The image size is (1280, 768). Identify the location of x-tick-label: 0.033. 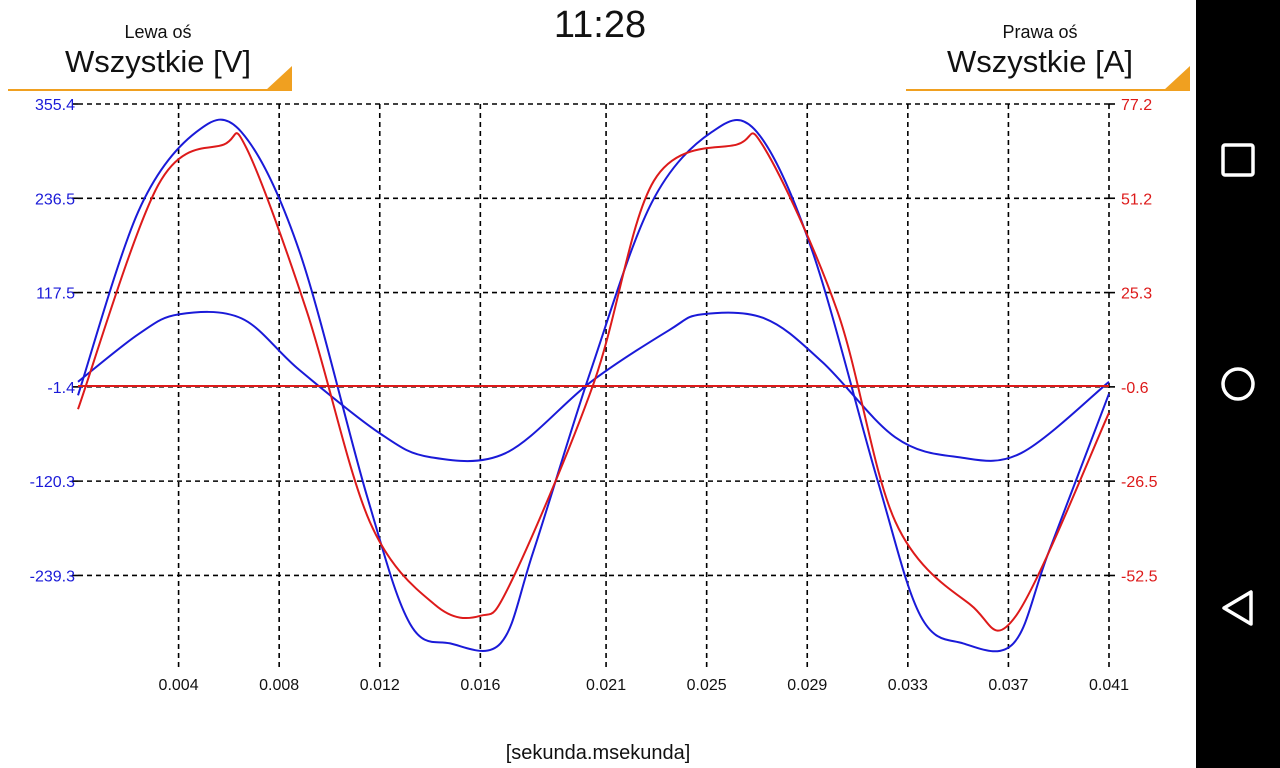
(908, 685).